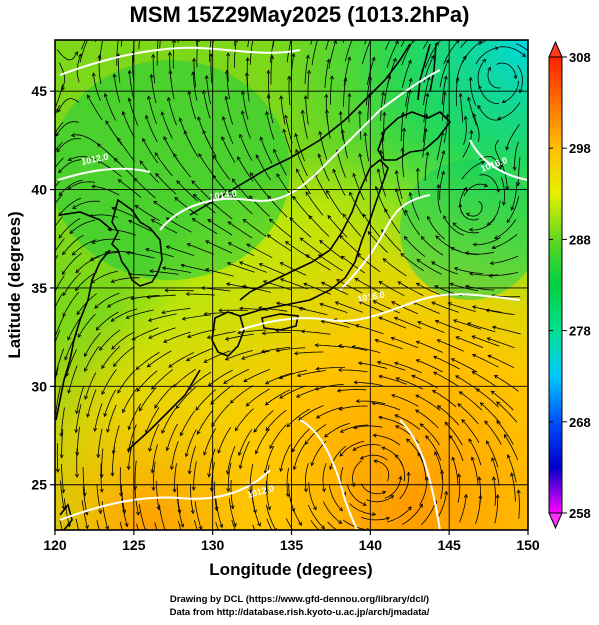  I want to click on y-tick-label: 30, so click(39, 386).